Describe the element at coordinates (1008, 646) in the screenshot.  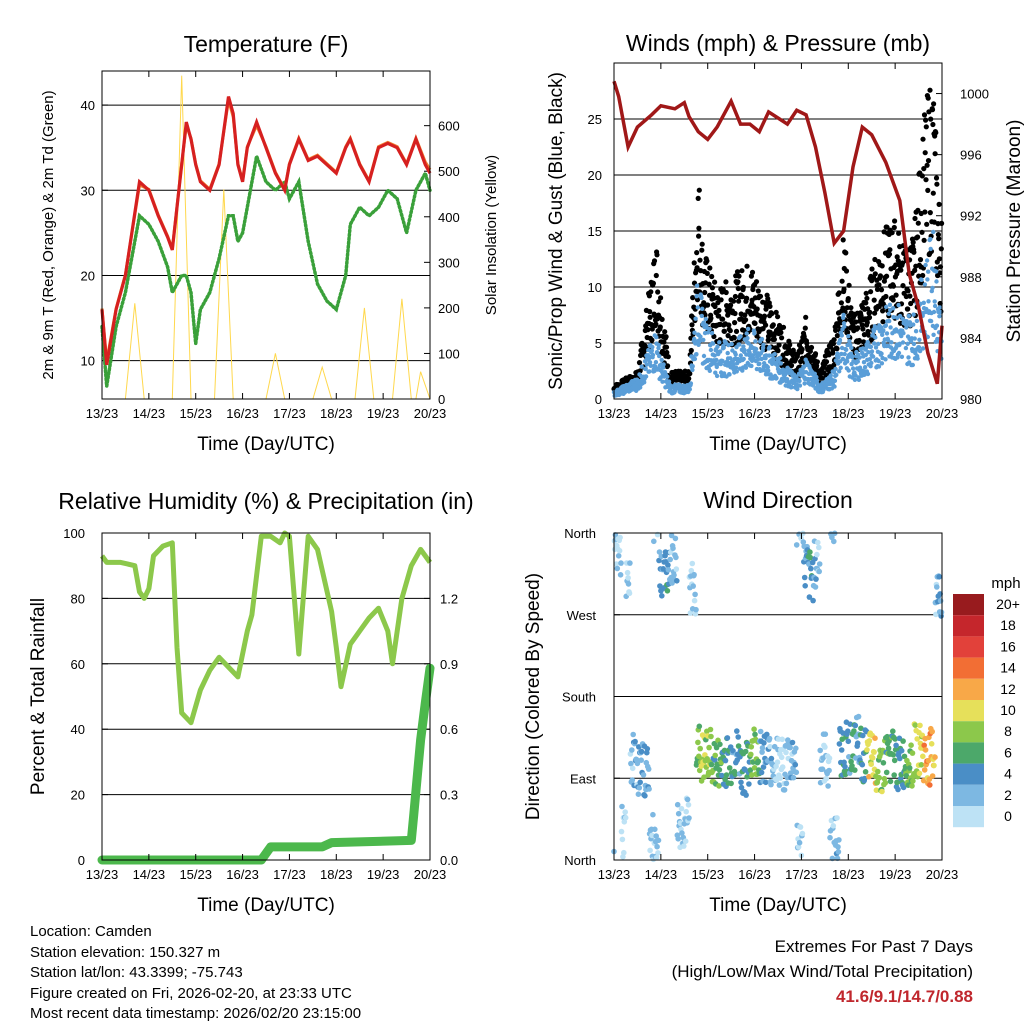
I see `legend-label: 16` at that location.